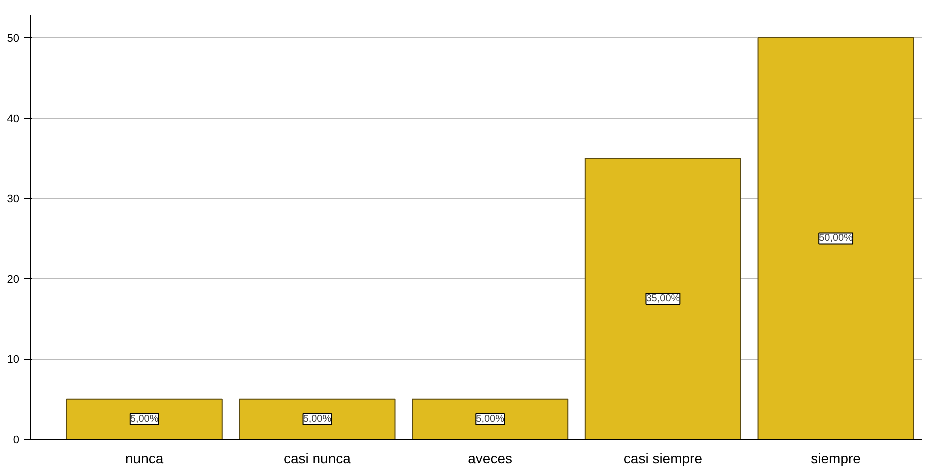 The width and height of the screenshot is (927, 469). What do you see at coordinates (13, 200) in the screenshot?
I see `y-tick-label: 30` at bounding box center [13, 200].